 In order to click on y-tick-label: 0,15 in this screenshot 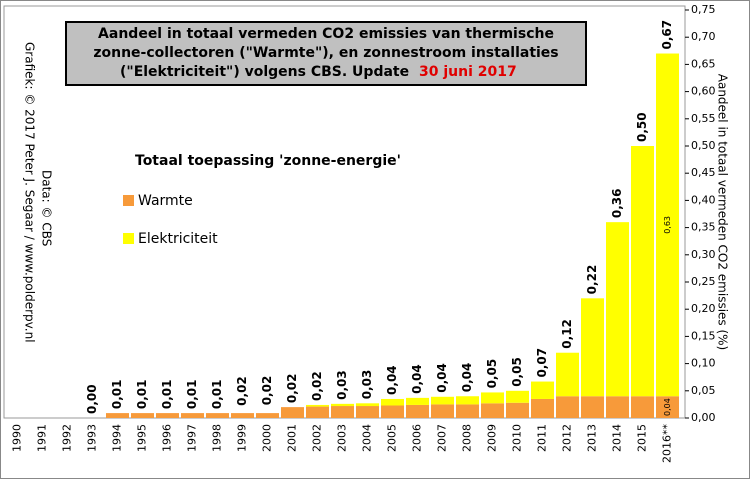, I will do `click(703, 335)`.